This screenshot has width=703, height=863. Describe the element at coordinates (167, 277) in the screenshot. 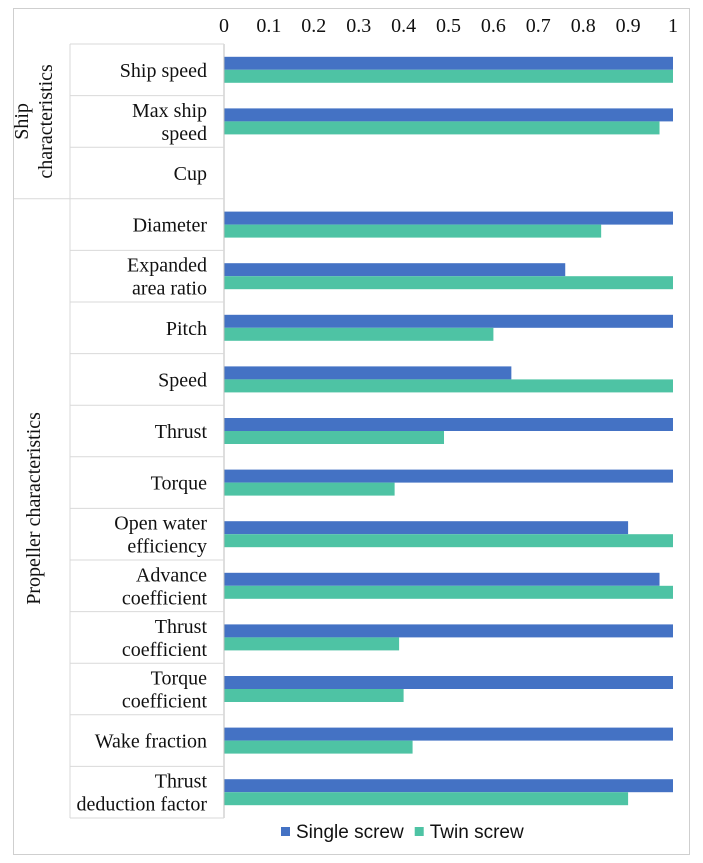

I see `category-label: Expanded area ratio` at that location.